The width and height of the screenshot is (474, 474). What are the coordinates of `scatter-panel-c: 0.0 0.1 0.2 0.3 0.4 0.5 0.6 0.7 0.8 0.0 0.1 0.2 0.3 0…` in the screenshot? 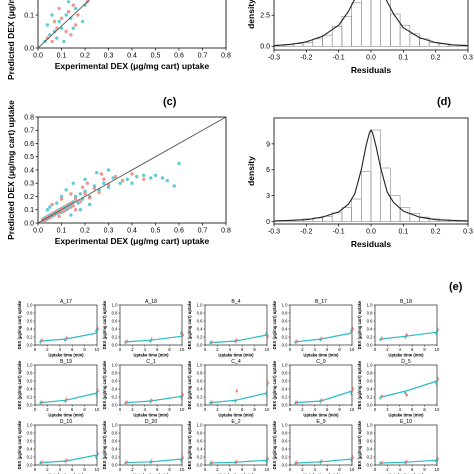 It's located at (118, 173).